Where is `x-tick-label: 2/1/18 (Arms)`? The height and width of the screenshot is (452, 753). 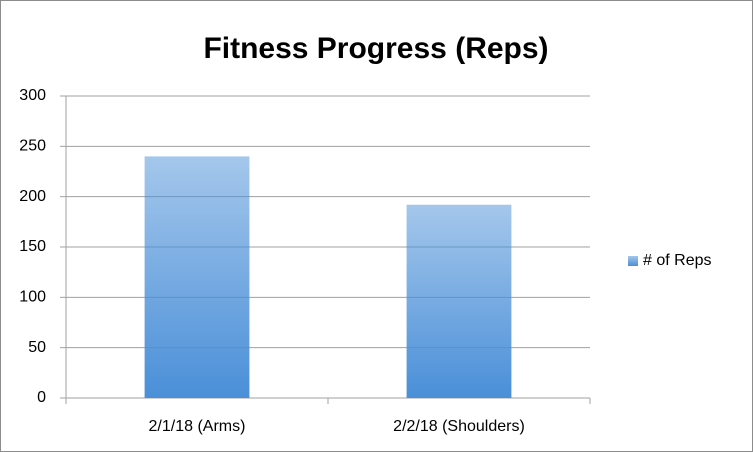
x-tick-label: 2/1/18 (Arms) is located at coordinates (197, 426).